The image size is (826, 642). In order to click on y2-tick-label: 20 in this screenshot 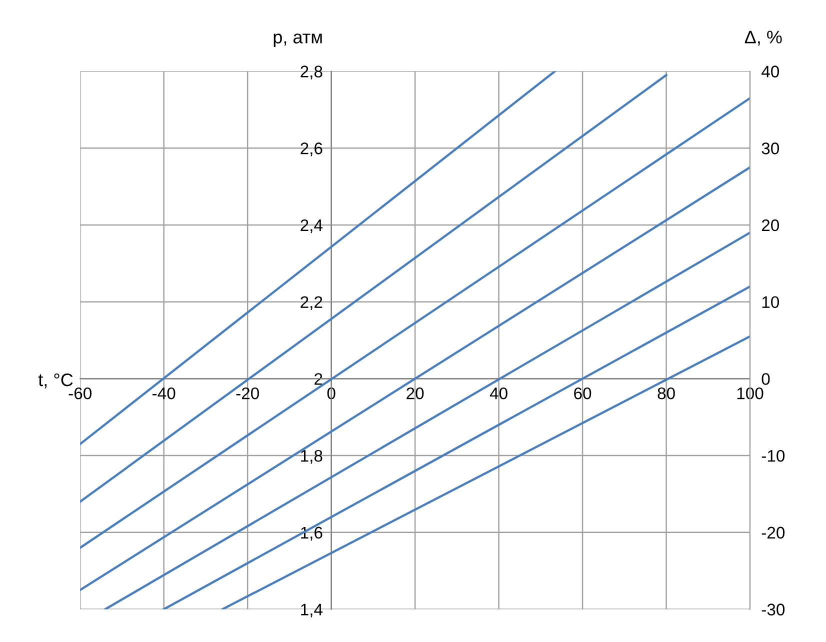, I will do `click(771, 225)`.